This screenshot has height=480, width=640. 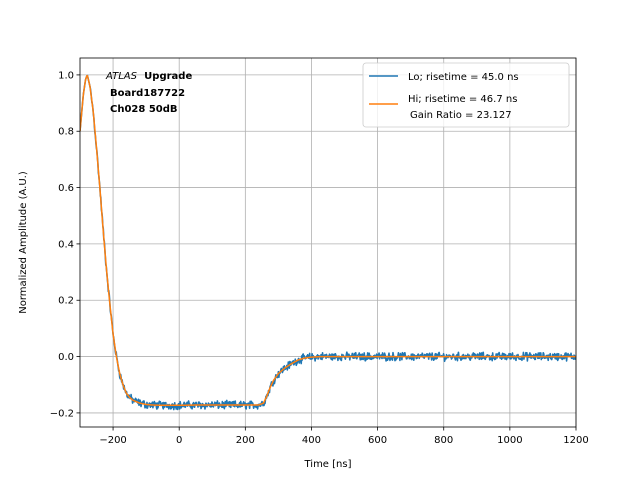 I want to click on annotation-experiment: ATLAS, so click(x=121, y=76).